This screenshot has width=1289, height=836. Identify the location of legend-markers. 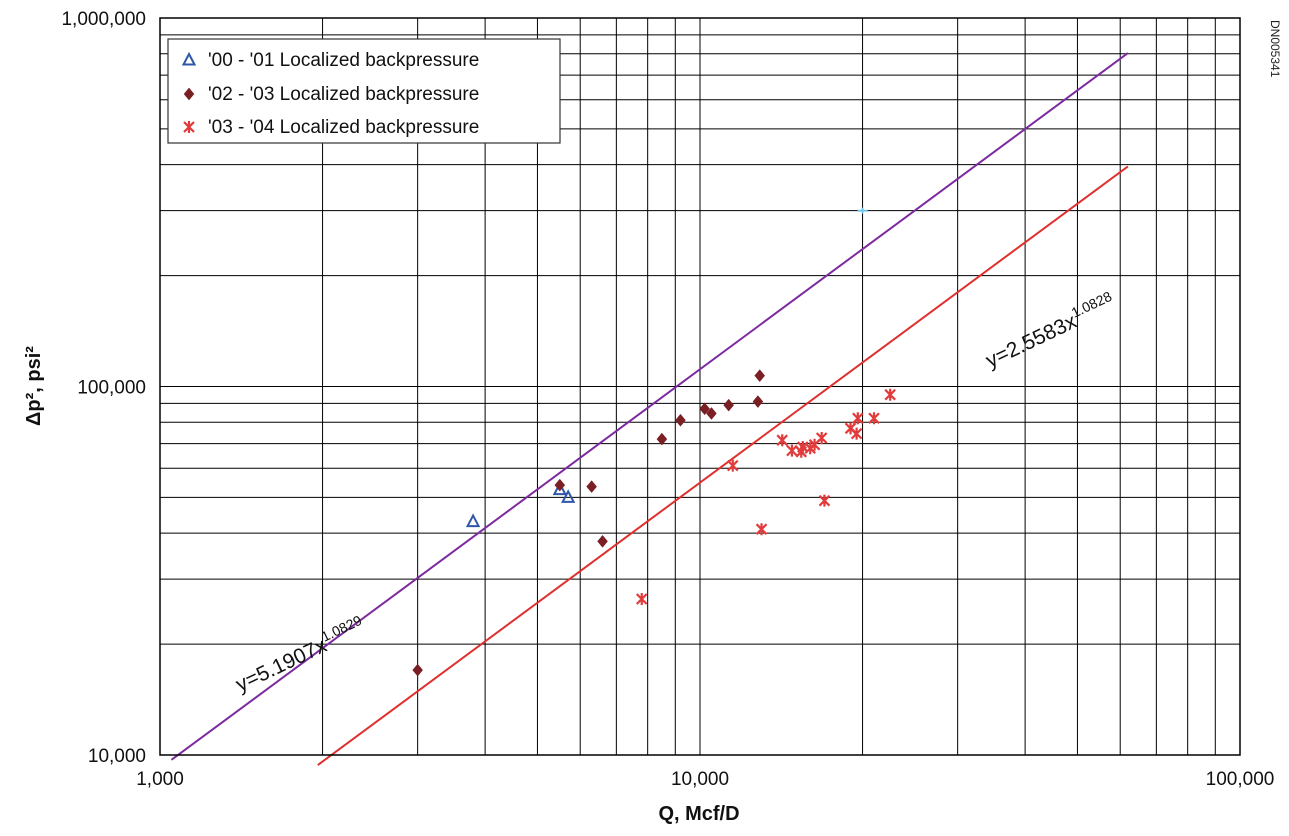
(189, 92).